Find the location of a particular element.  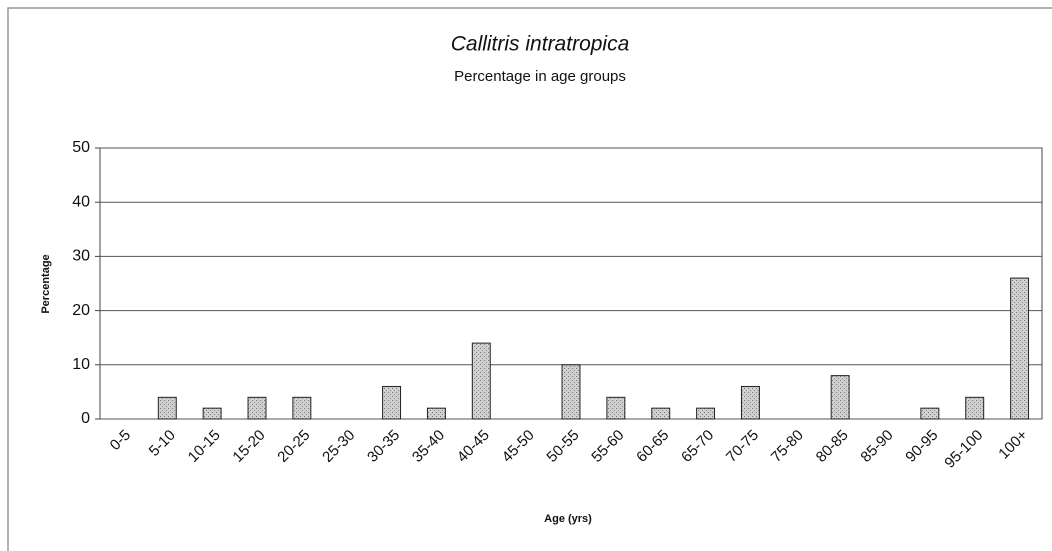

x-tick-label: 35-40 is located at coordinates (428, 446).